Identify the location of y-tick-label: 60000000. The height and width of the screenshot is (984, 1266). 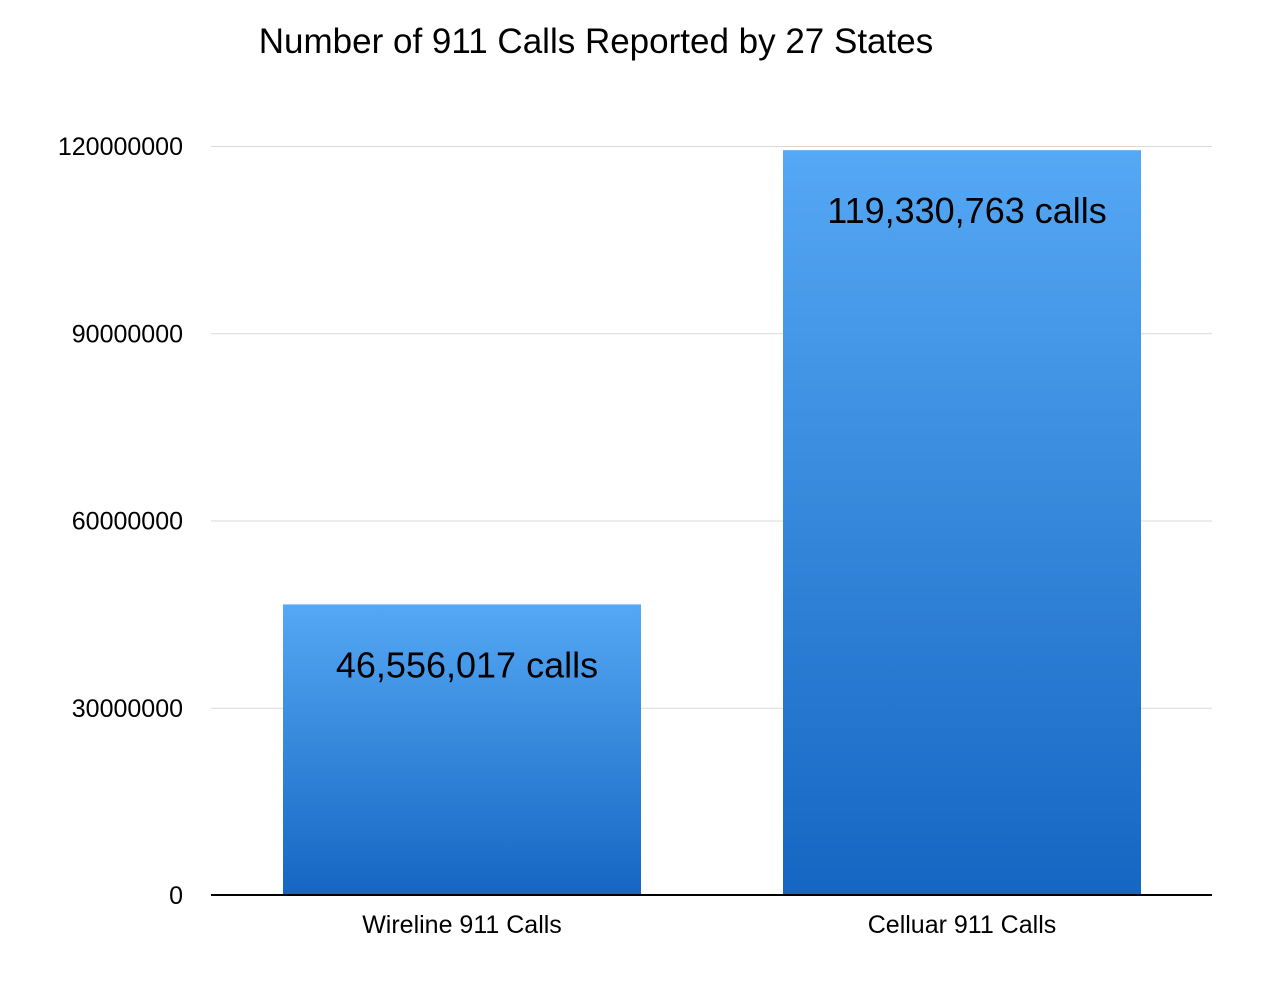
(127, 522).